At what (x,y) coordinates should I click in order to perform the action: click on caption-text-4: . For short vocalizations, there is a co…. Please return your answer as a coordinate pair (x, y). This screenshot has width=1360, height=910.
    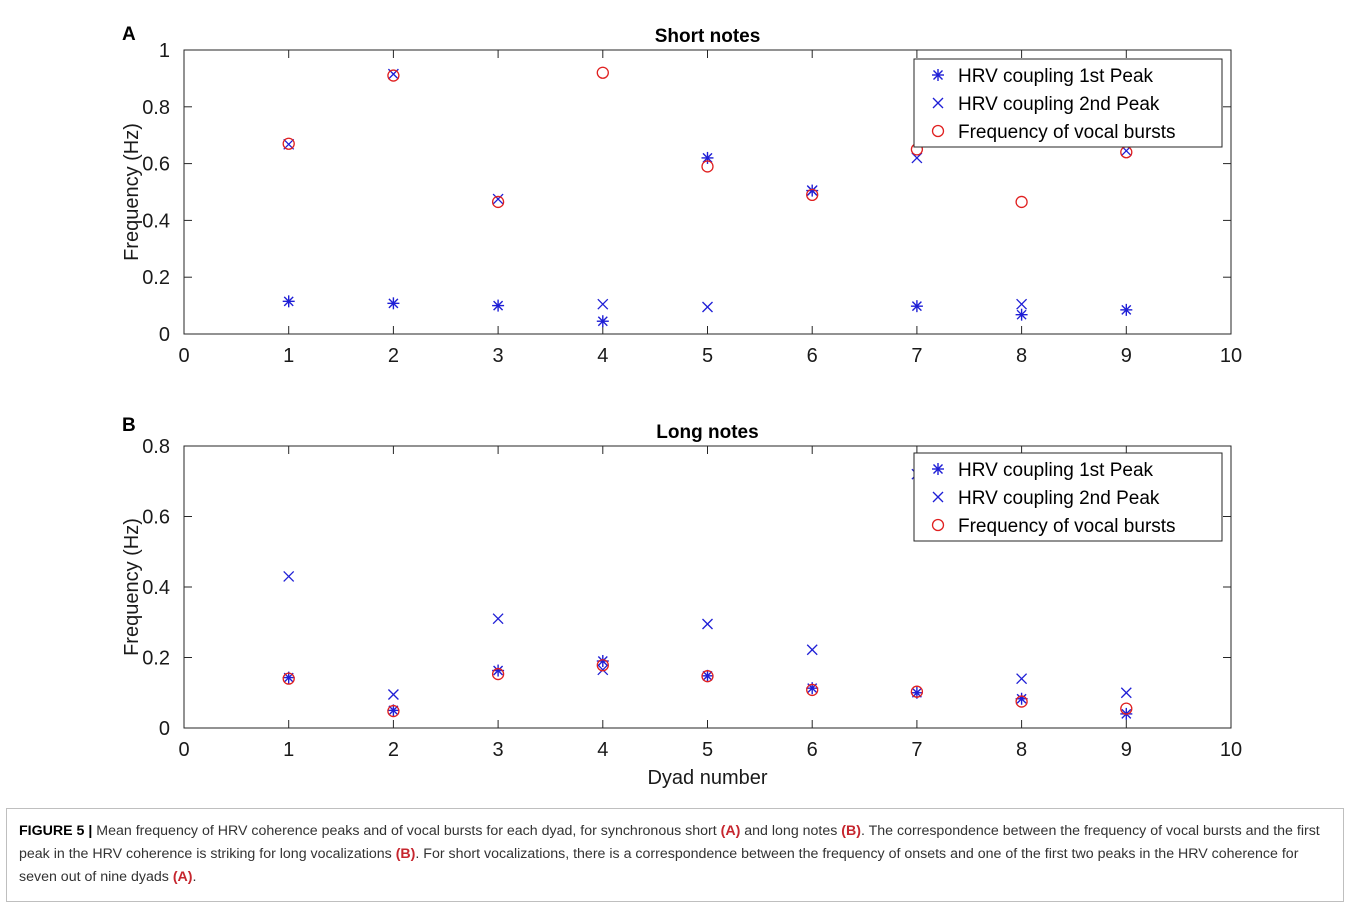
    Looking at the image, I should click on (659, 865).